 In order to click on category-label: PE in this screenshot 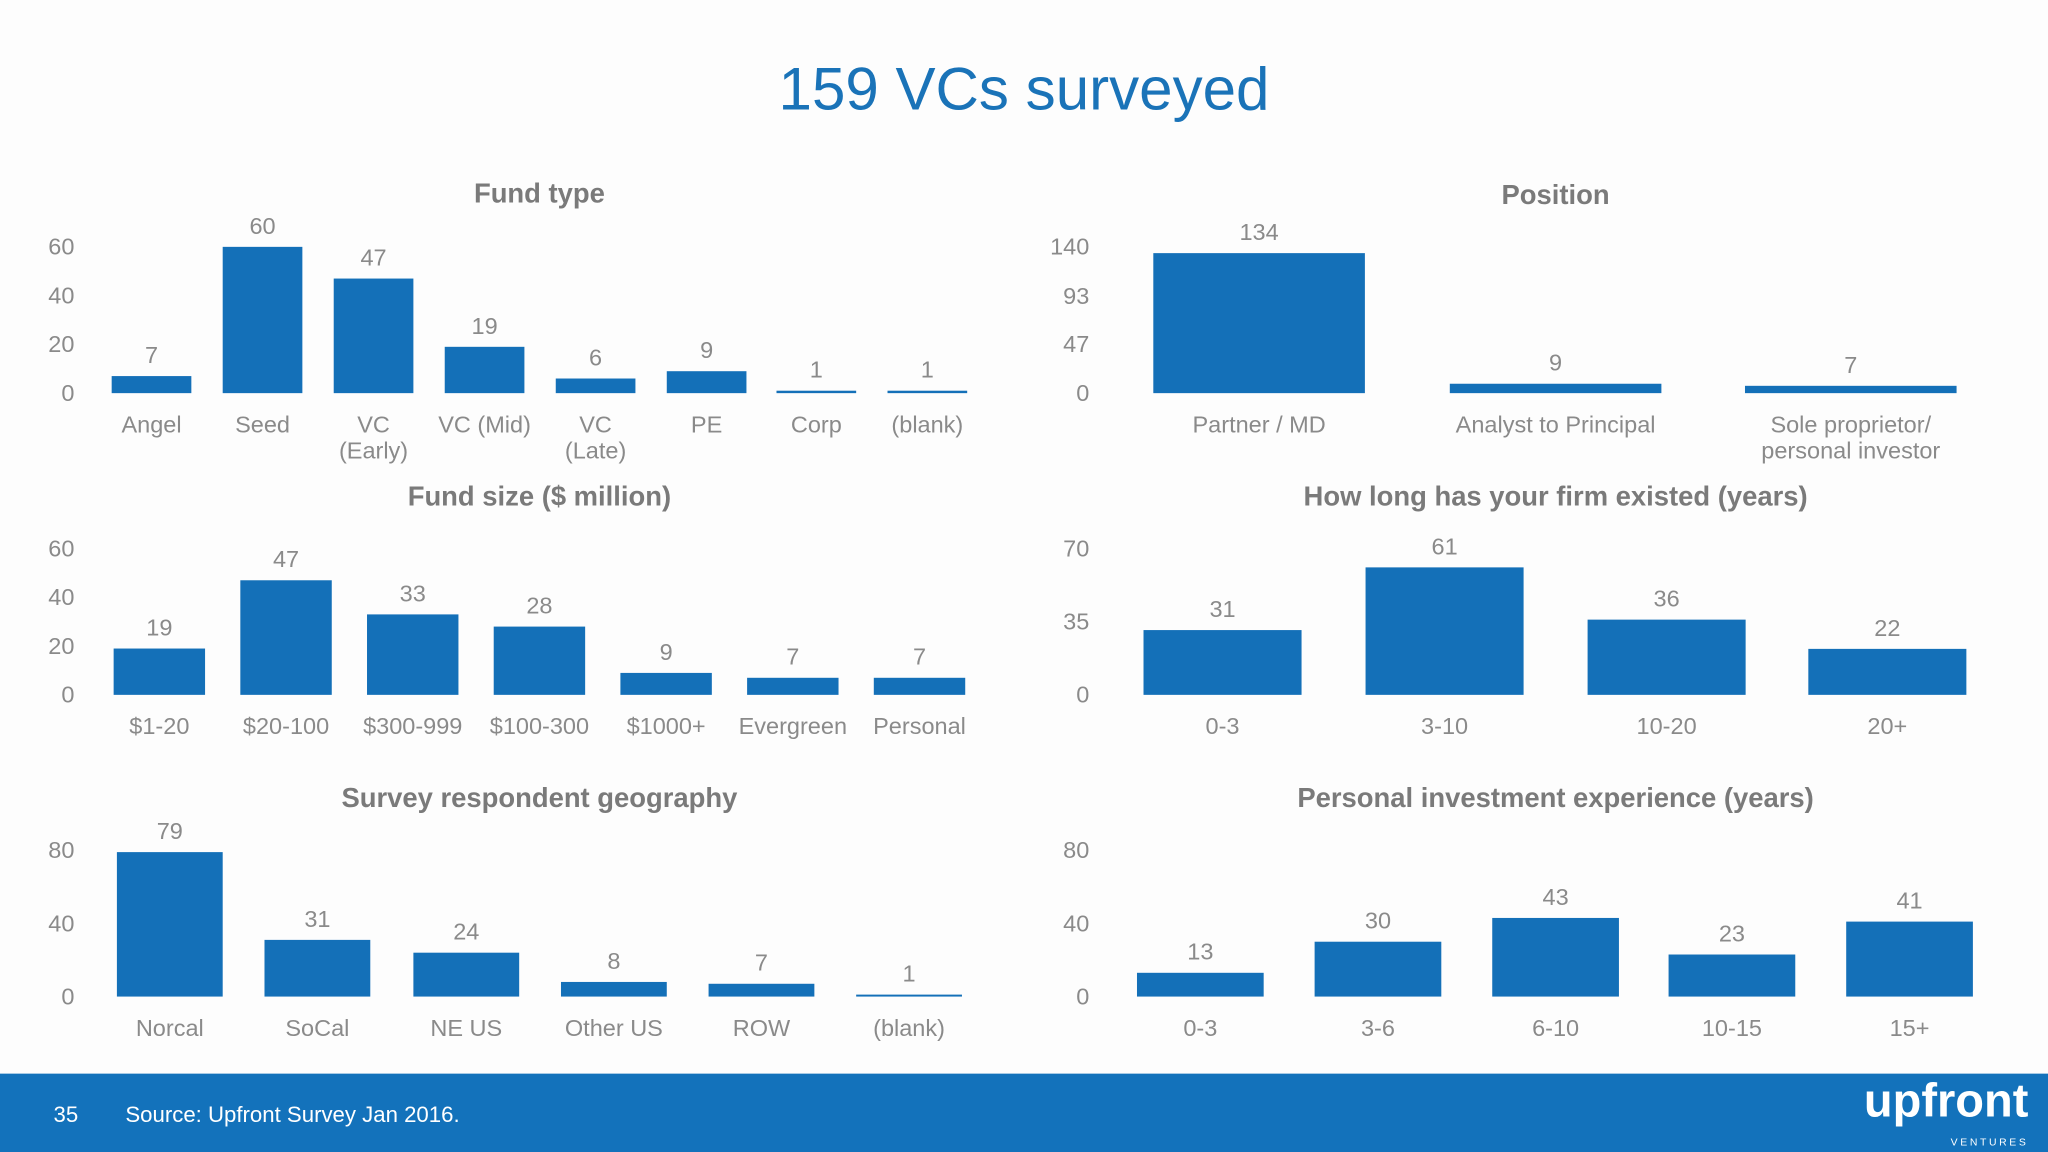, I will do `click(706, 424)`.